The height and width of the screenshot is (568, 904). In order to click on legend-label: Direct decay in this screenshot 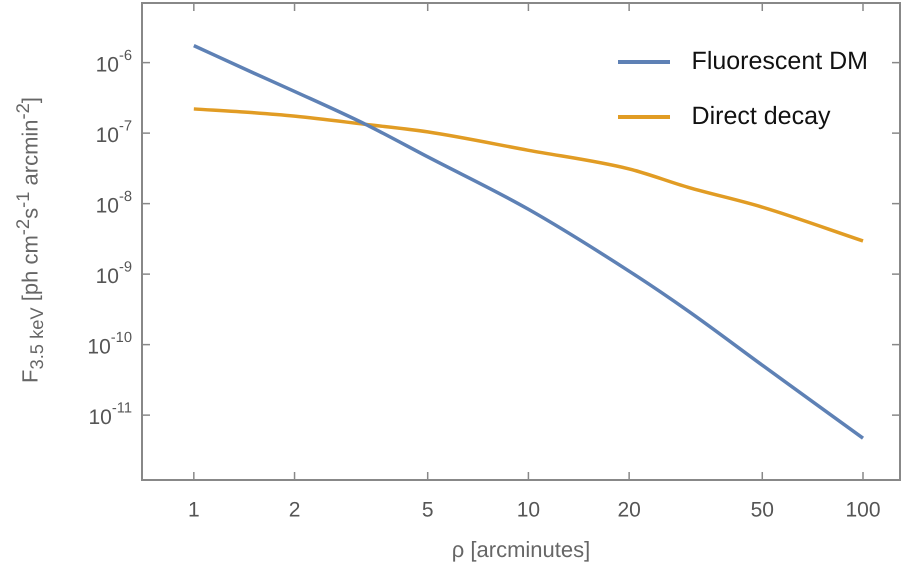, I will do `click(761, 116)`.